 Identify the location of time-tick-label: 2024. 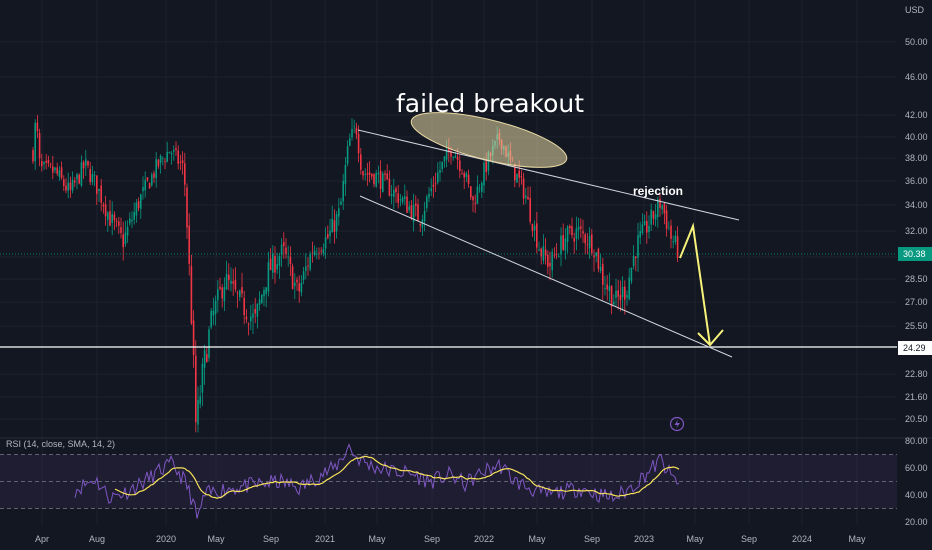
(802, 539).